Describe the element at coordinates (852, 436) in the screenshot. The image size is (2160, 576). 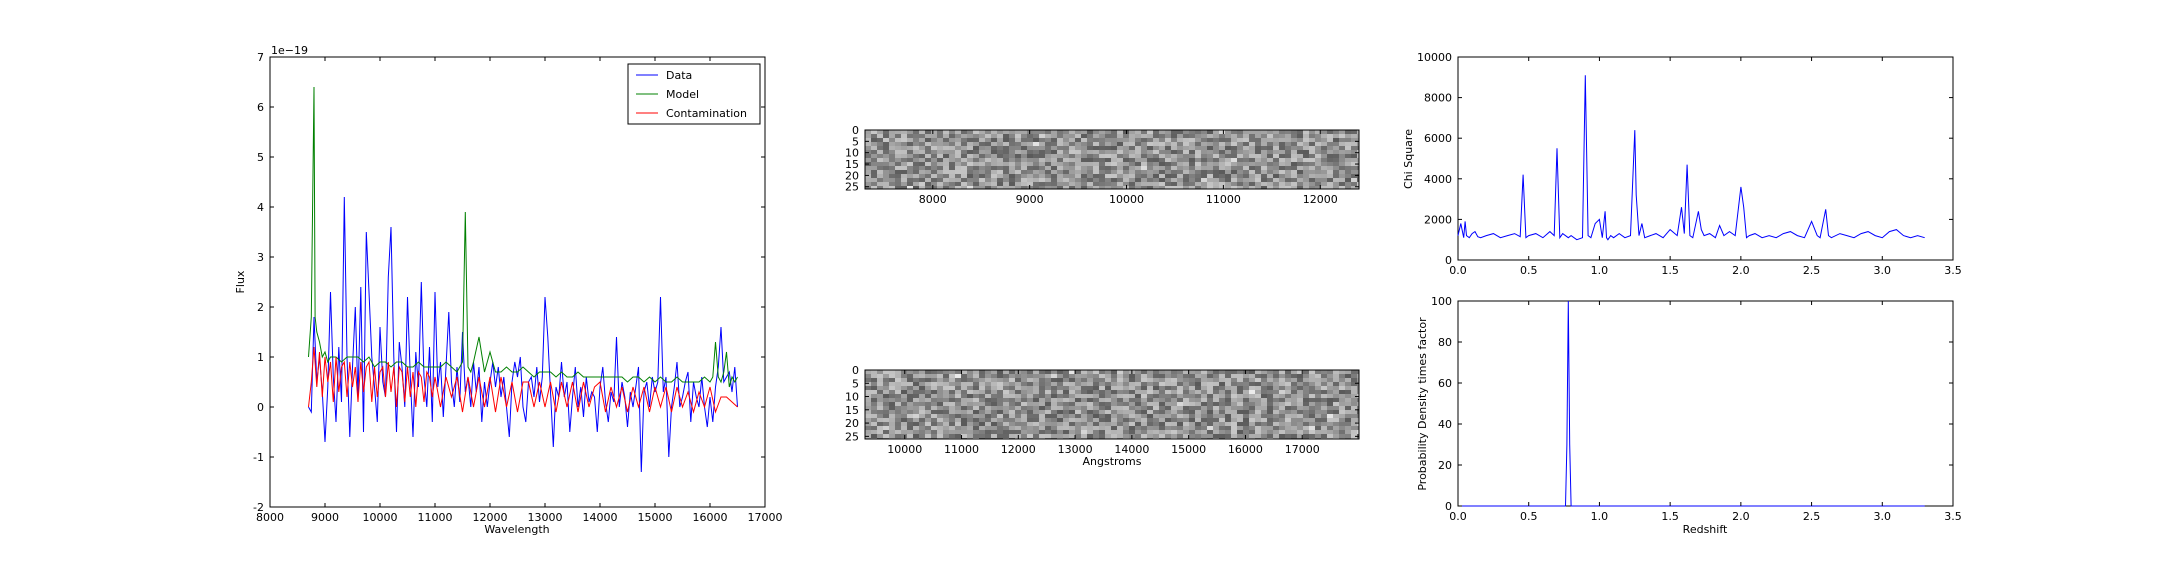
I see `y-tick-label: 25` at that location.